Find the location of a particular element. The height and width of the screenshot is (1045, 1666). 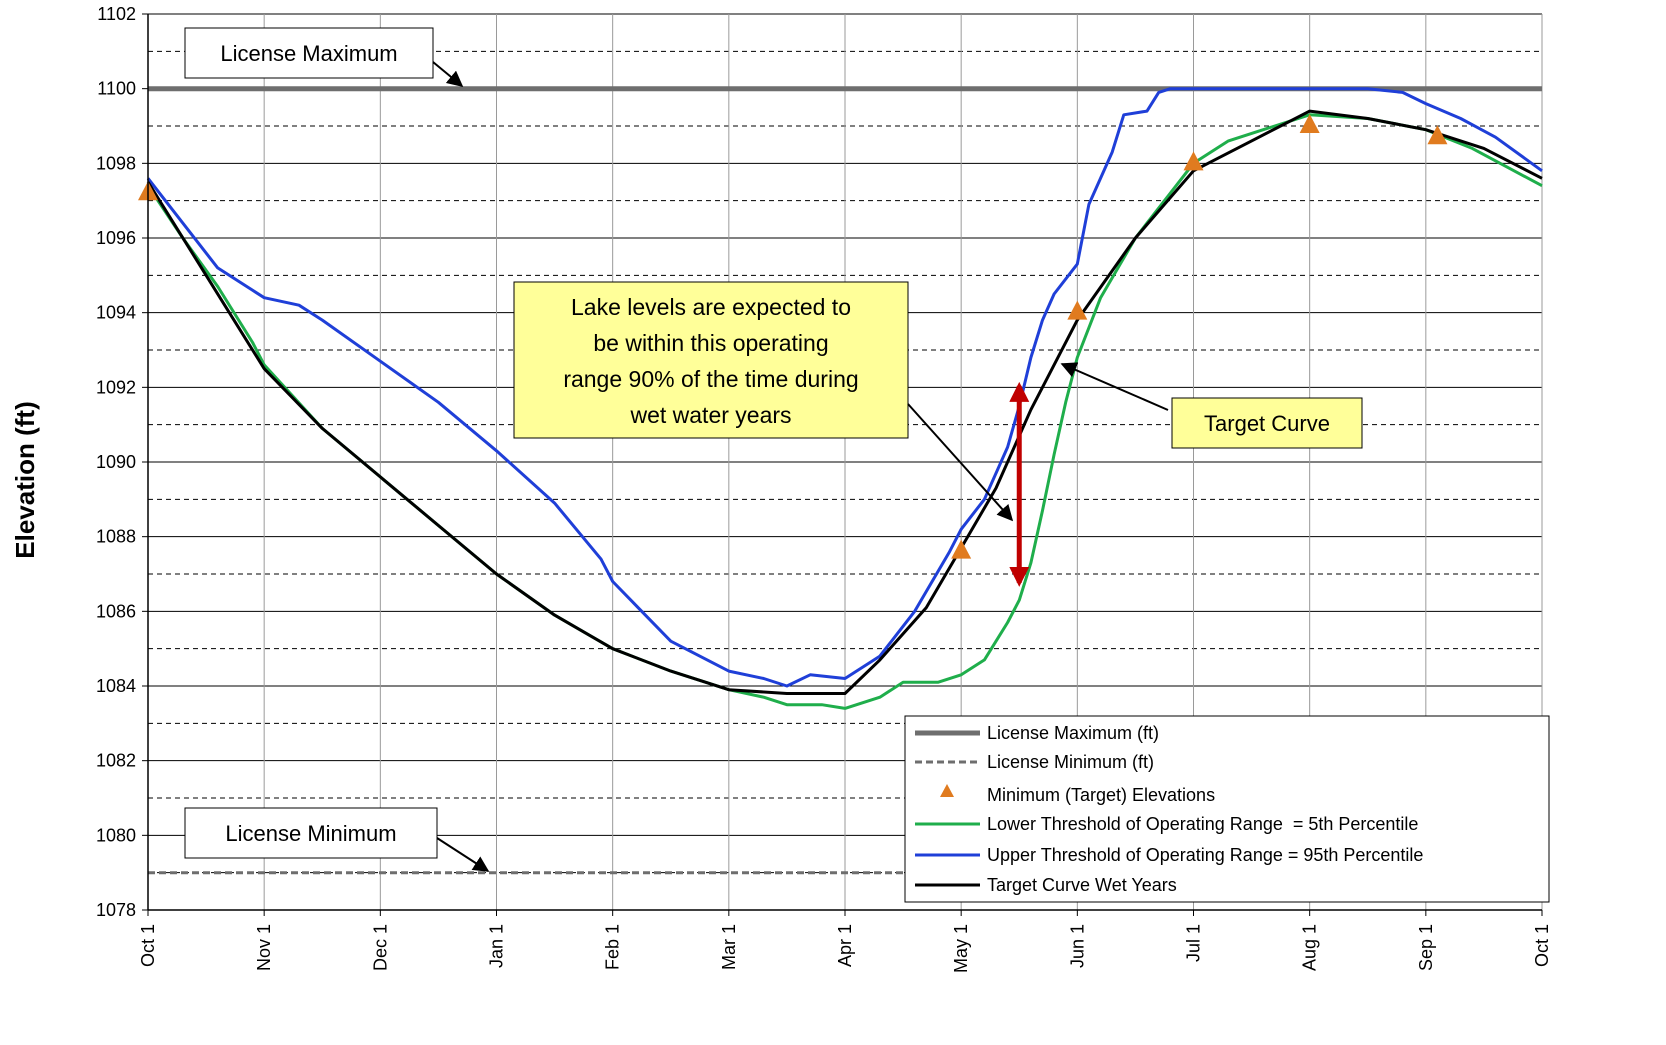

y-tick-label: 1090 is located at coordinates (116, 462).